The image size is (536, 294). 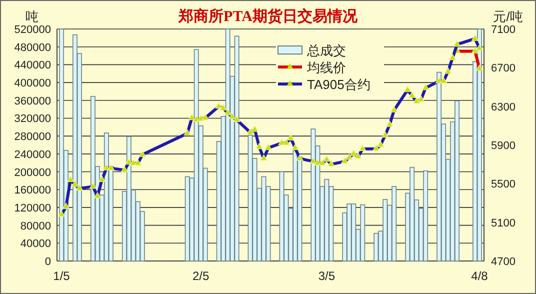 What do you see at coordinates (503, 146) in the screenshot?
I see `y2-tick-label: 5900` at bounding box center [503, 146].